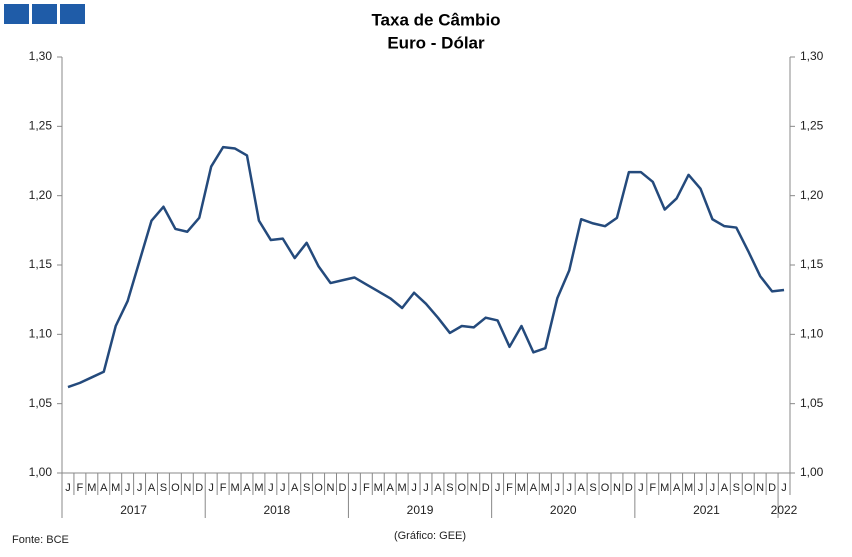  What do you see at coordinates (784, 510) in the screenshot?
I see `year-label: 2022` at bounding box center [784, 510].